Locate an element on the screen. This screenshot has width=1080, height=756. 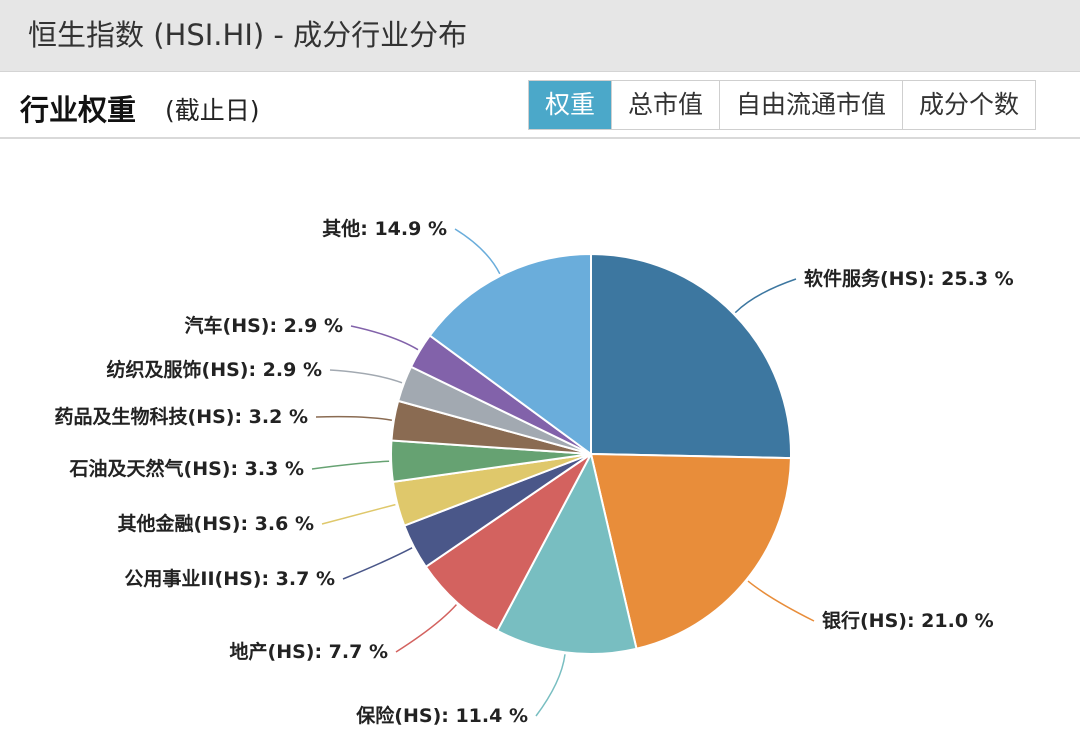
slice-label: 石油及天然气(HS): 3.3 % is located at coordinates (186, 468).